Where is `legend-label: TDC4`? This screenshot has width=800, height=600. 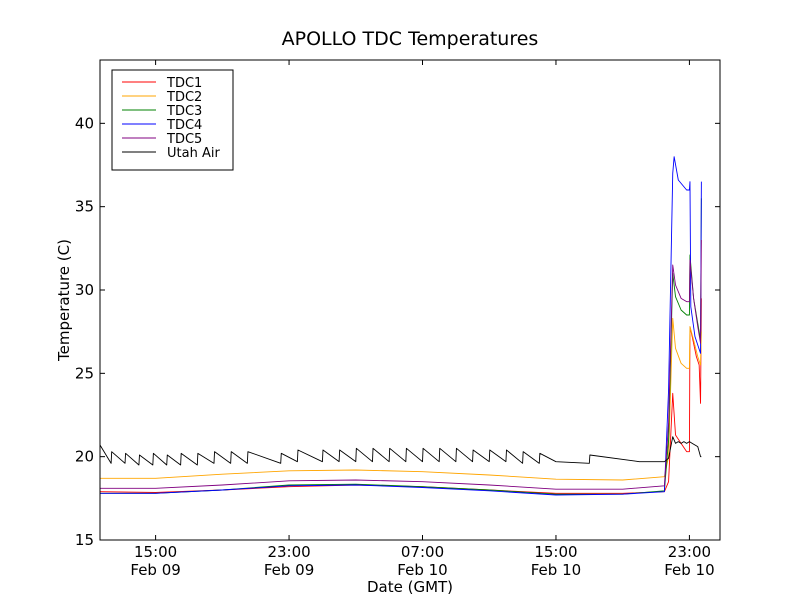
legend-label: TDC4 is located at coordinates (184, 125).